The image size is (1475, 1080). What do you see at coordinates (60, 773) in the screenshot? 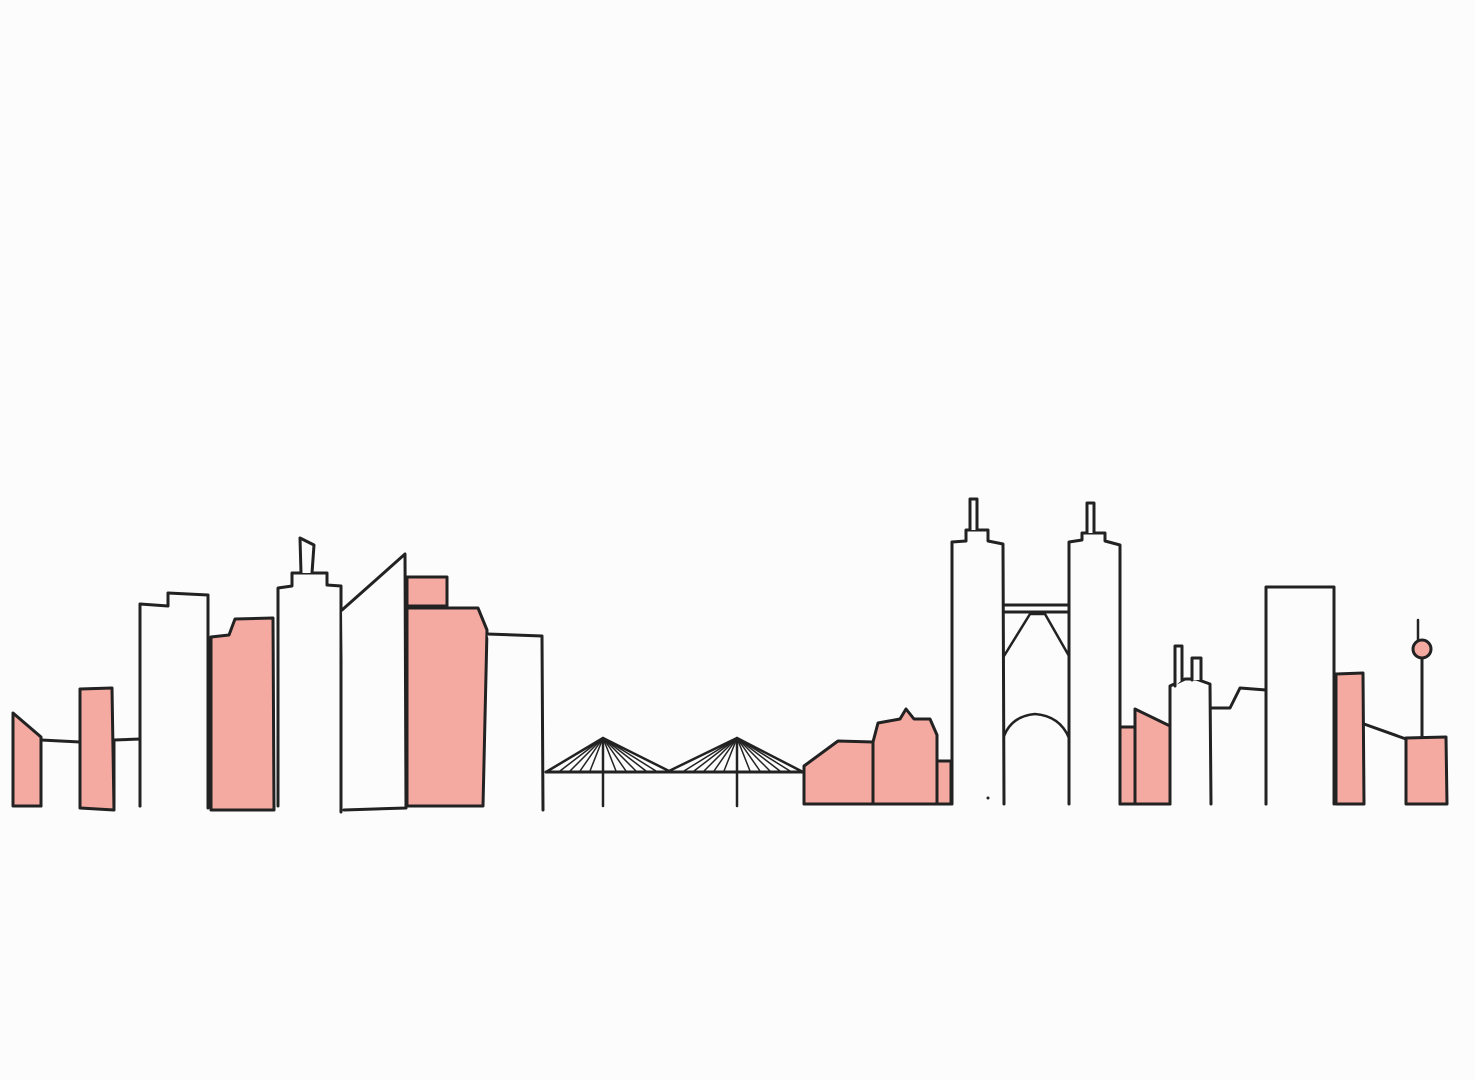
I see `building-low-connector` at bounding box center [60, 773].